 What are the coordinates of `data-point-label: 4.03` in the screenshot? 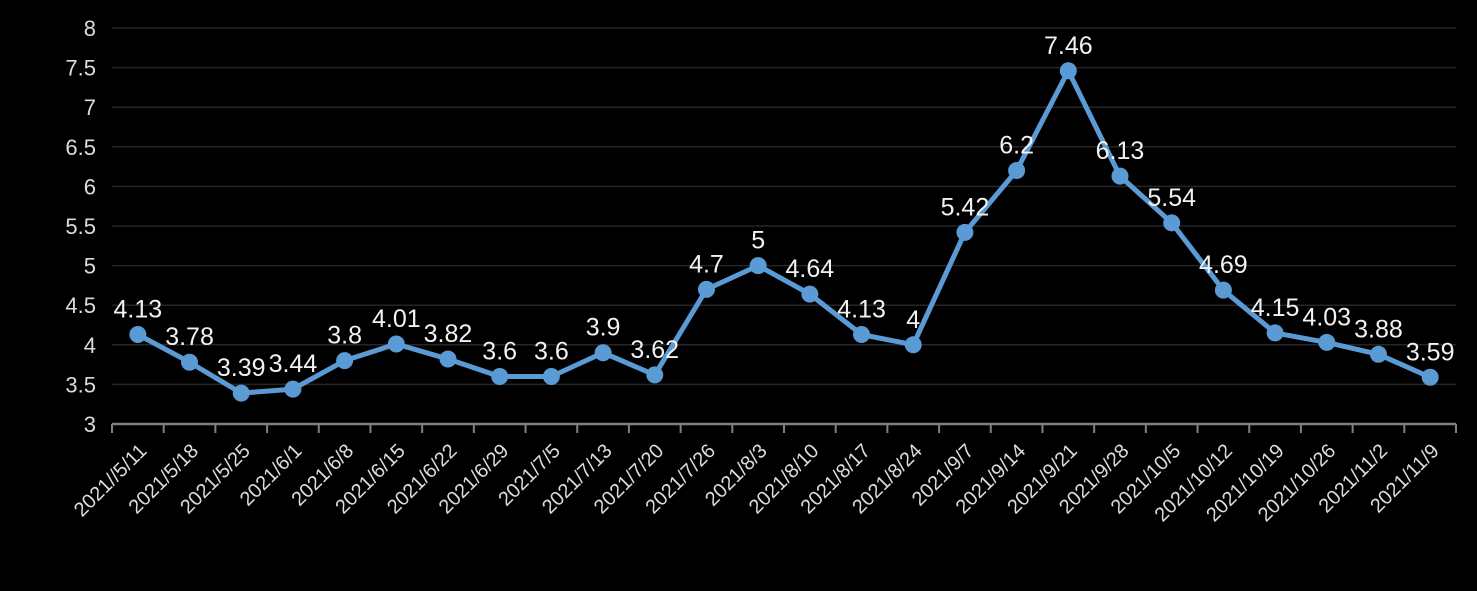 It's located at (1326, 317).